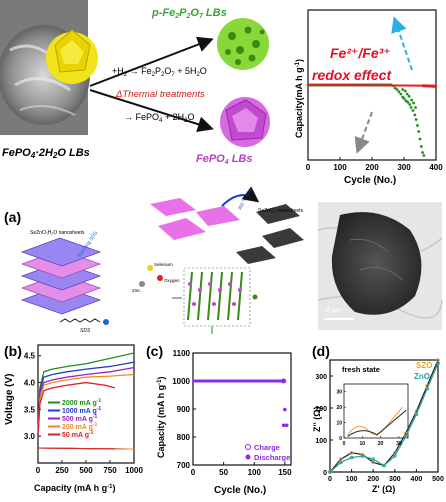 Image resolution: width=446 pixels, height=502 pixels. I want to click on panel-d-label: (d), so click(321, 351).